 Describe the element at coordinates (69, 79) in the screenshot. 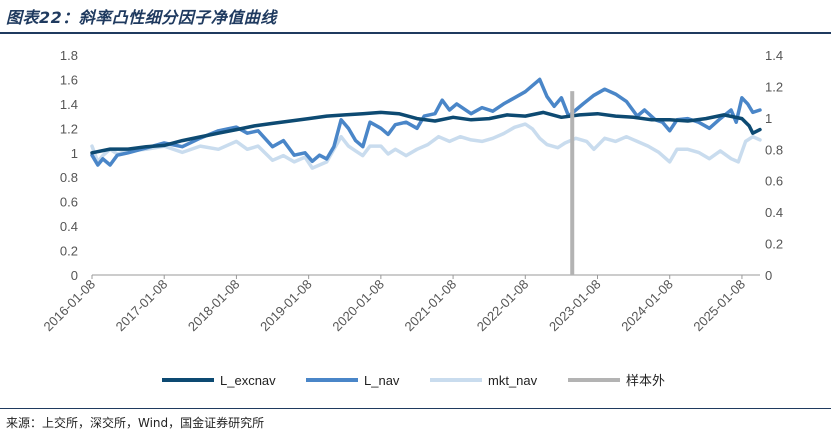

I see `y-left-tick-label: 1.6` at that location.